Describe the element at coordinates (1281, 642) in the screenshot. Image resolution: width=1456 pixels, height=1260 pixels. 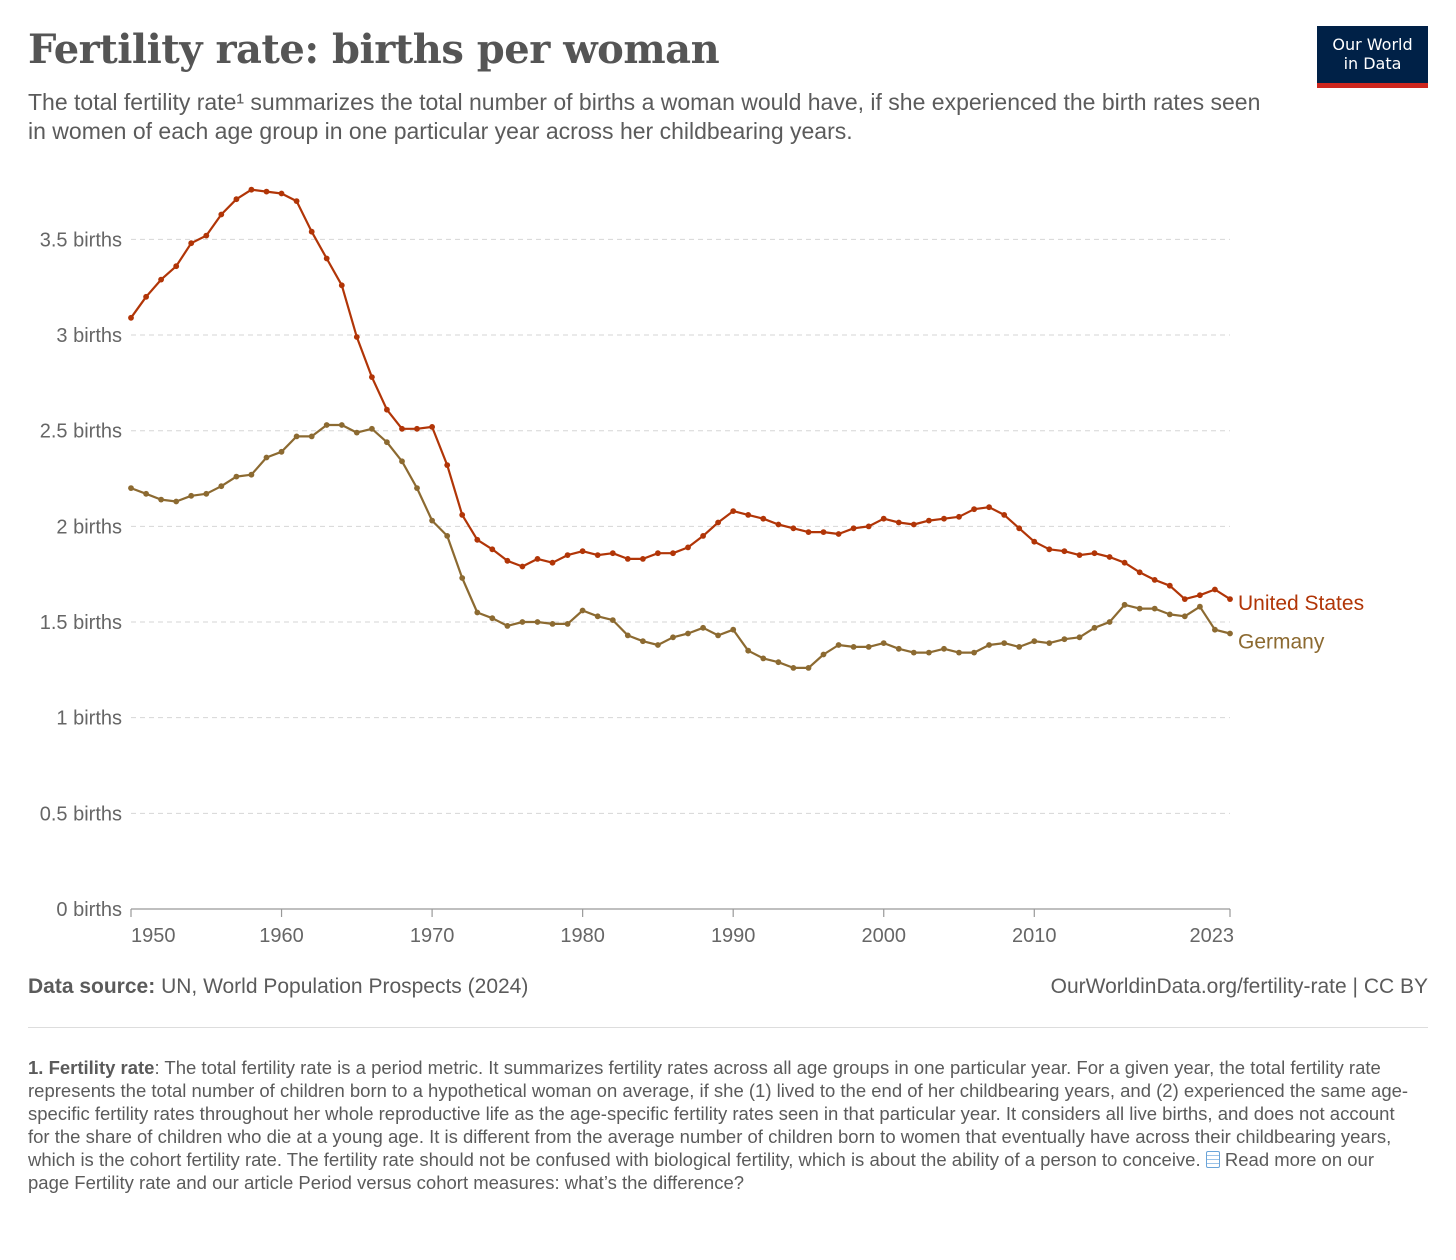
I see `series-label: Germany` at that location.